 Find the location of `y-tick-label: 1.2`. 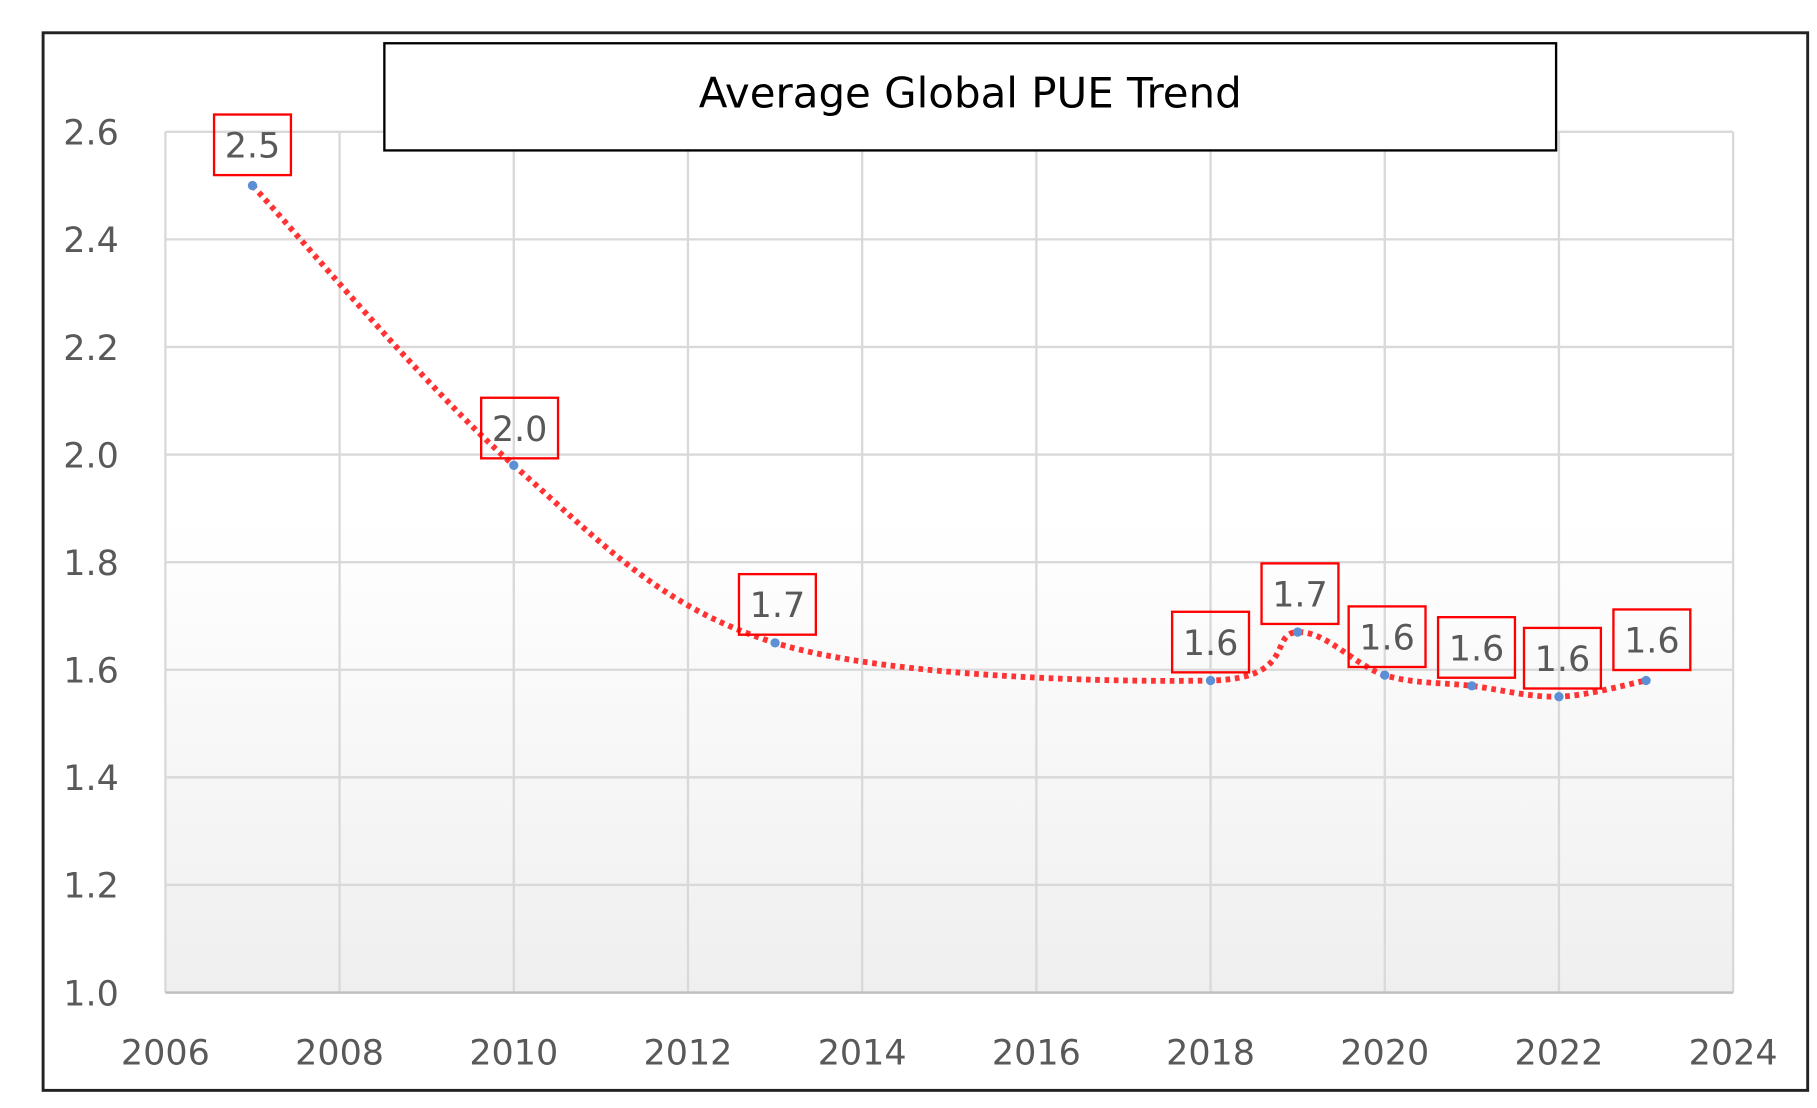

y-tick-label: 1.2 is located at coordinates (91, 887).